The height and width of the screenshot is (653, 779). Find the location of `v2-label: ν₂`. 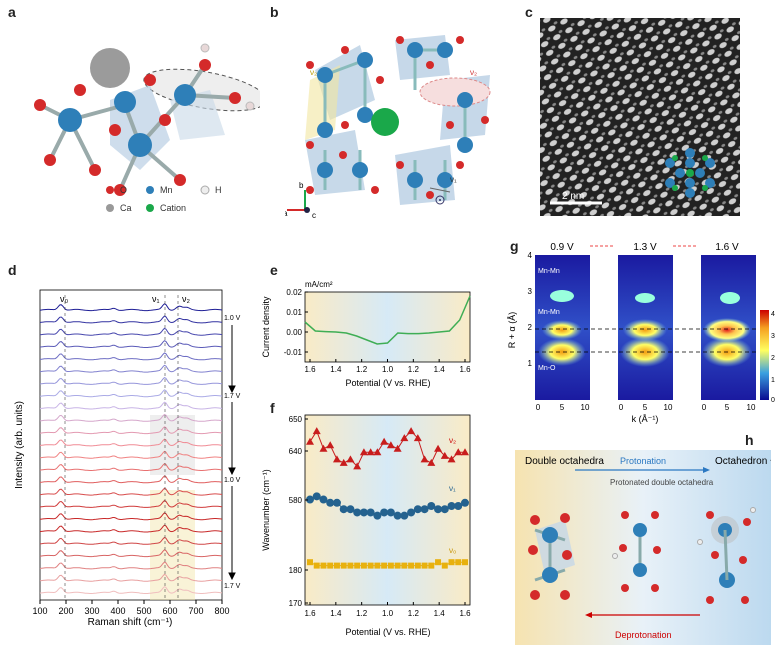

v2-label: ν₂ is located at coordinates (473, 72).